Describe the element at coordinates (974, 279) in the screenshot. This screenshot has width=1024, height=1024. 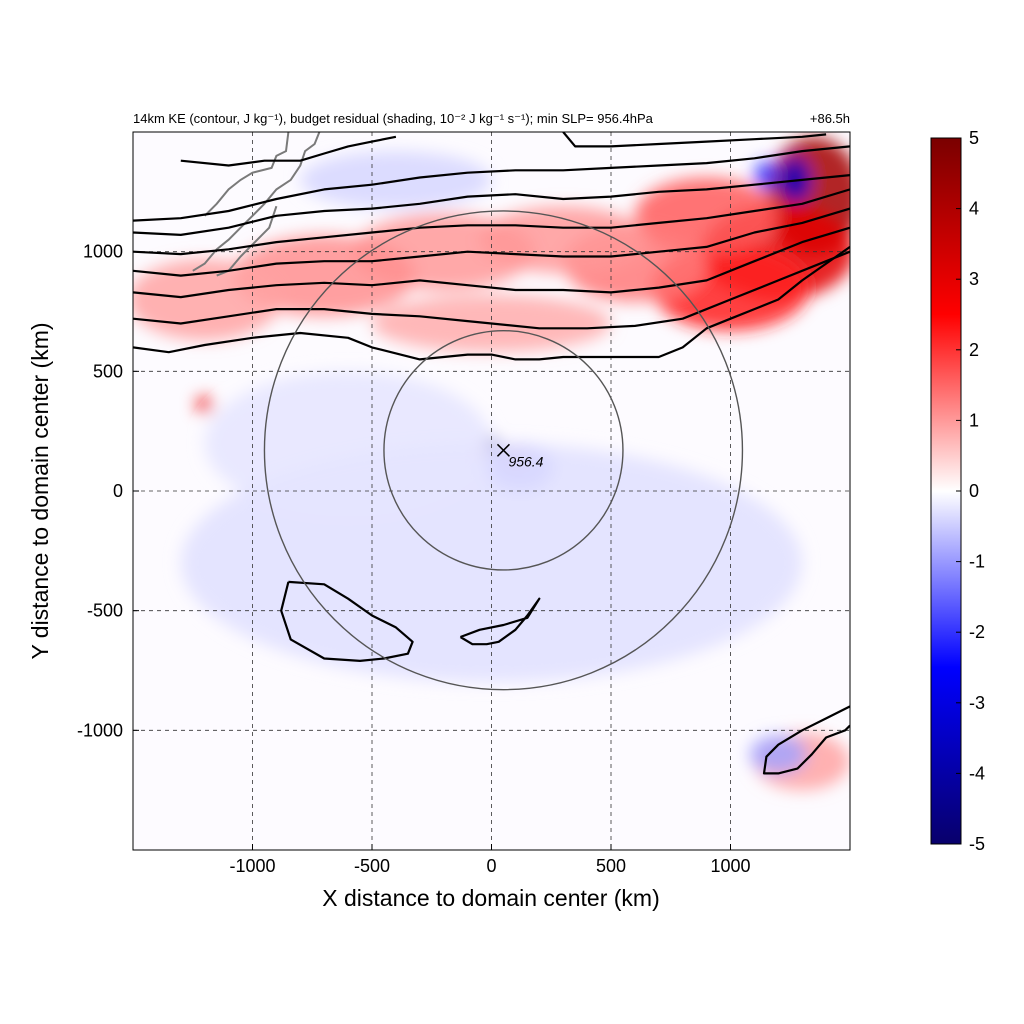
I see `colorbar-tick-label: 3` at that location.